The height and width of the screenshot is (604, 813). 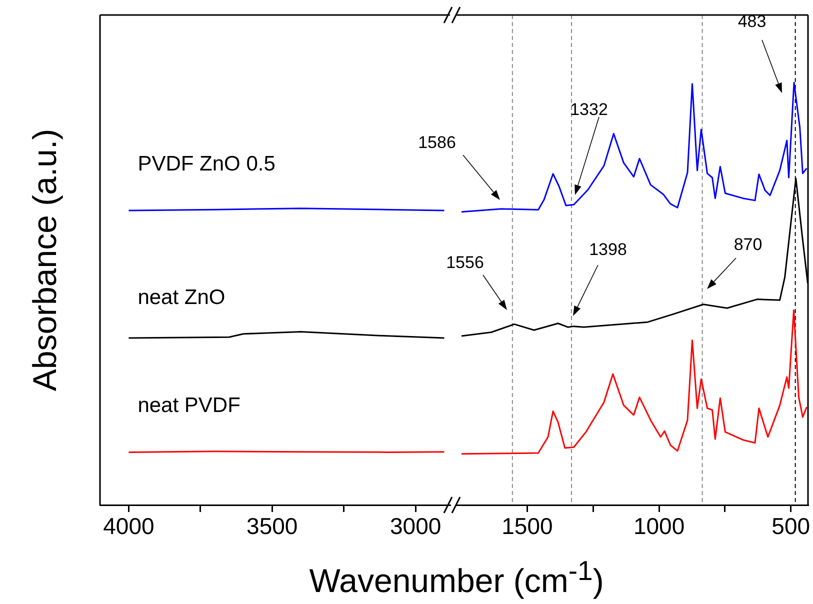 What do you see at coordinates (182, 298) in the screenshot?
I see `series-label: neat ZnO` at bounding box center [182, 298].